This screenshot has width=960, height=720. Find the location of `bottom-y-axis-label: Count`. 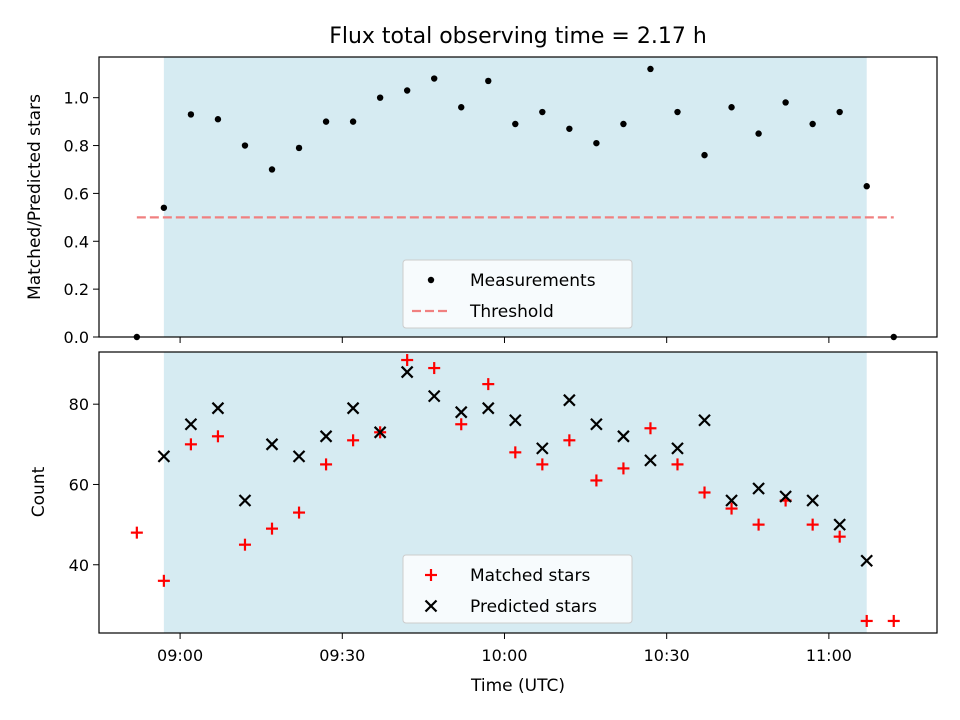

bottom-y-axis-label: Count is located at coordinates (39, 491).